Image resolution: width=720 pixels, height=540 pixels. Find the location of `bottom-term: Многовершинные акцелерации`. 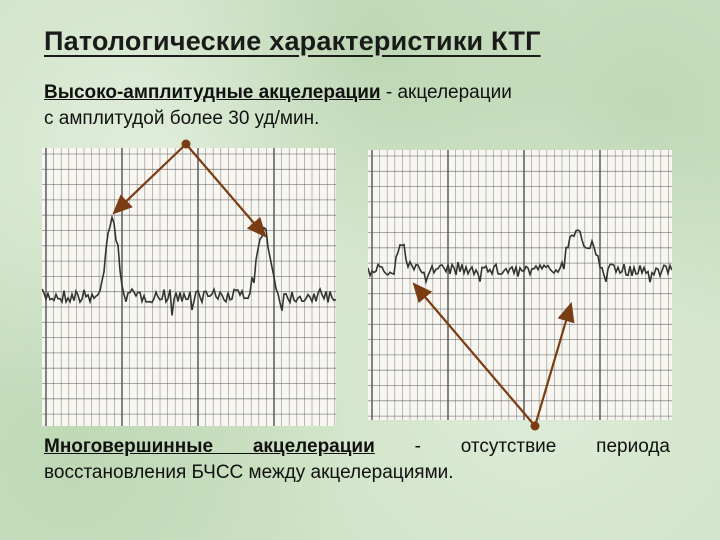

bottom-term: Многовершинные акцелерации is located at coordinates (209, 446).